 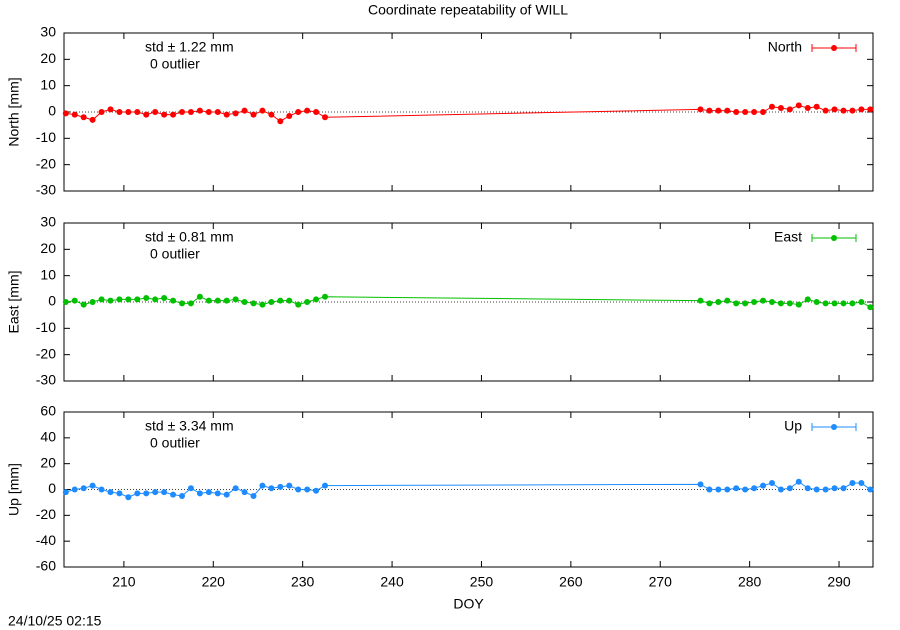 I want to click on y-axis-label: East [mm], so click(x=14, y=301).